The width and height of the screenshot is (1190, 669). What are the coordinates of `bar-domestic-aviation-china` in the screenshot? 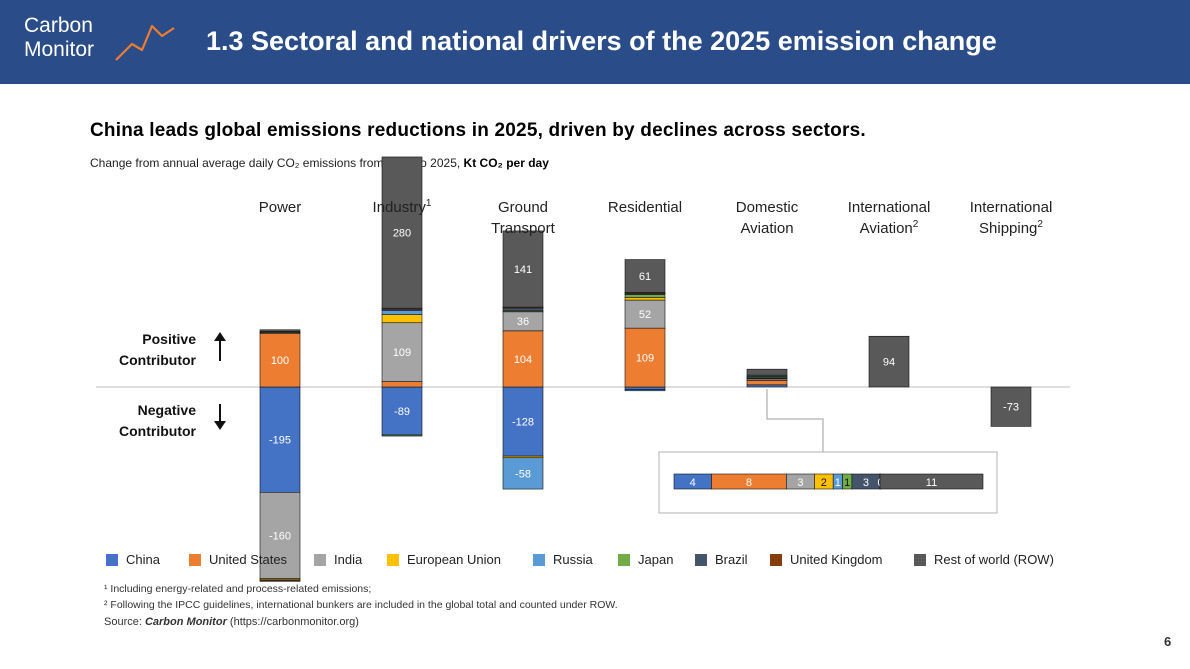 It's located at (767, 386).